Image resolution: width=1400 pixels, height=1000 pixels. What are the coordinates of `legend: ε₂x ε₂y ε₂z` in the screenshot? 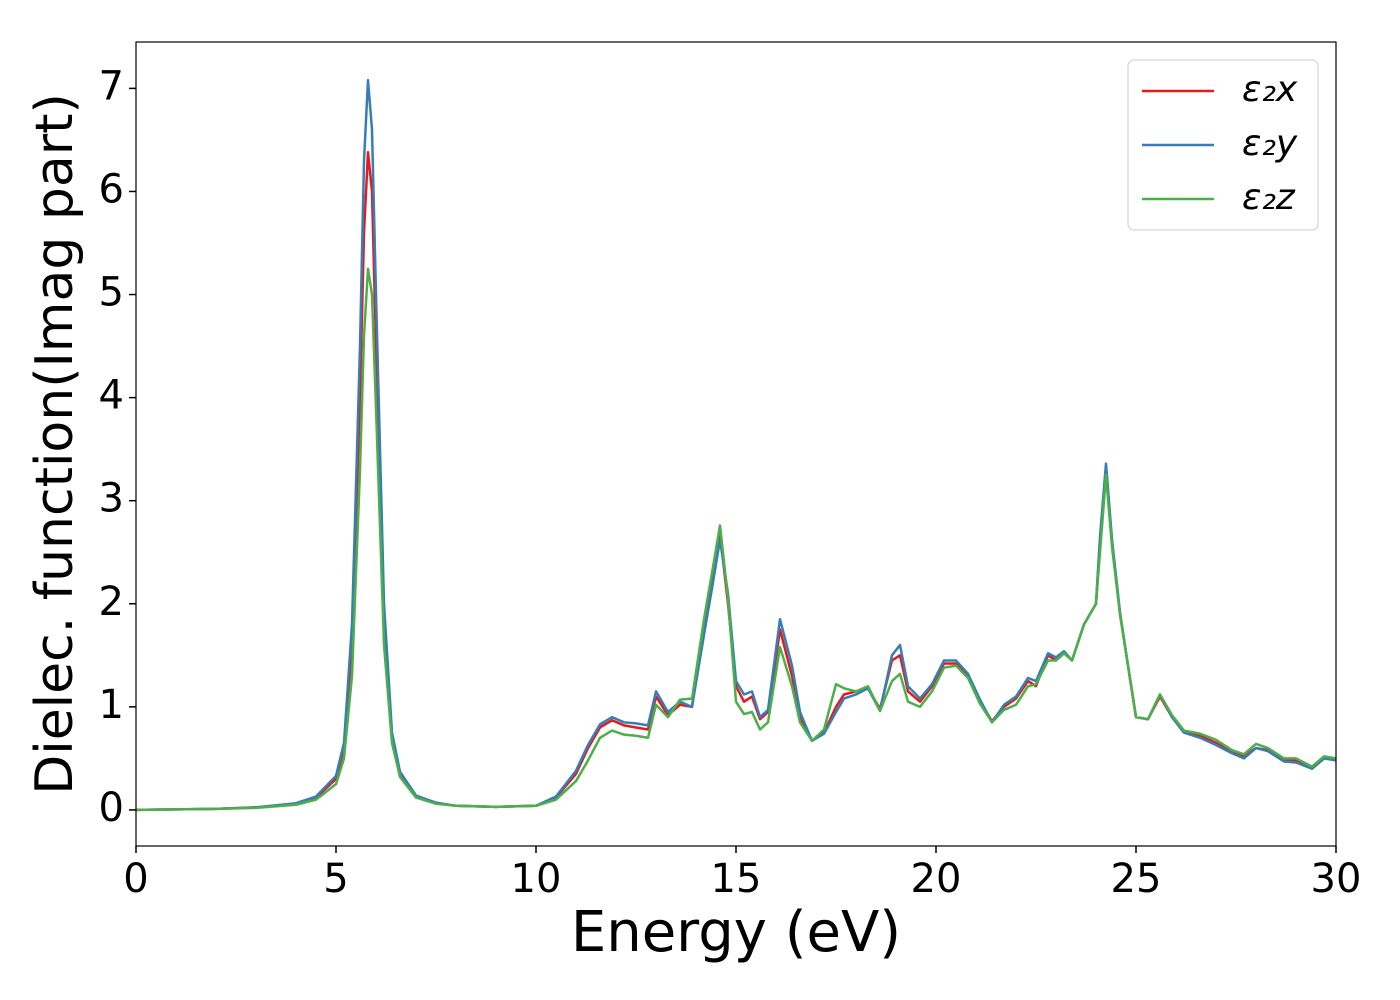 It's located at (1223, 145).